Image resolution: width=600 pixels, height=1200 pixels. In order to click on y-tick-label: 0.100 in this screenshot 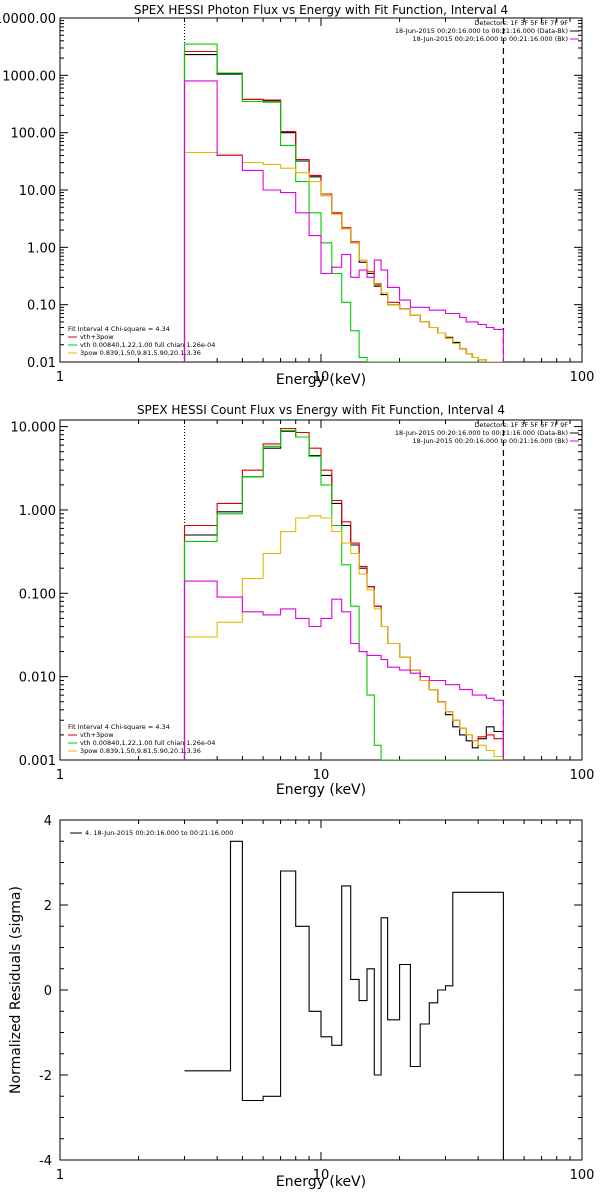, I will do `click(37, 594)`.